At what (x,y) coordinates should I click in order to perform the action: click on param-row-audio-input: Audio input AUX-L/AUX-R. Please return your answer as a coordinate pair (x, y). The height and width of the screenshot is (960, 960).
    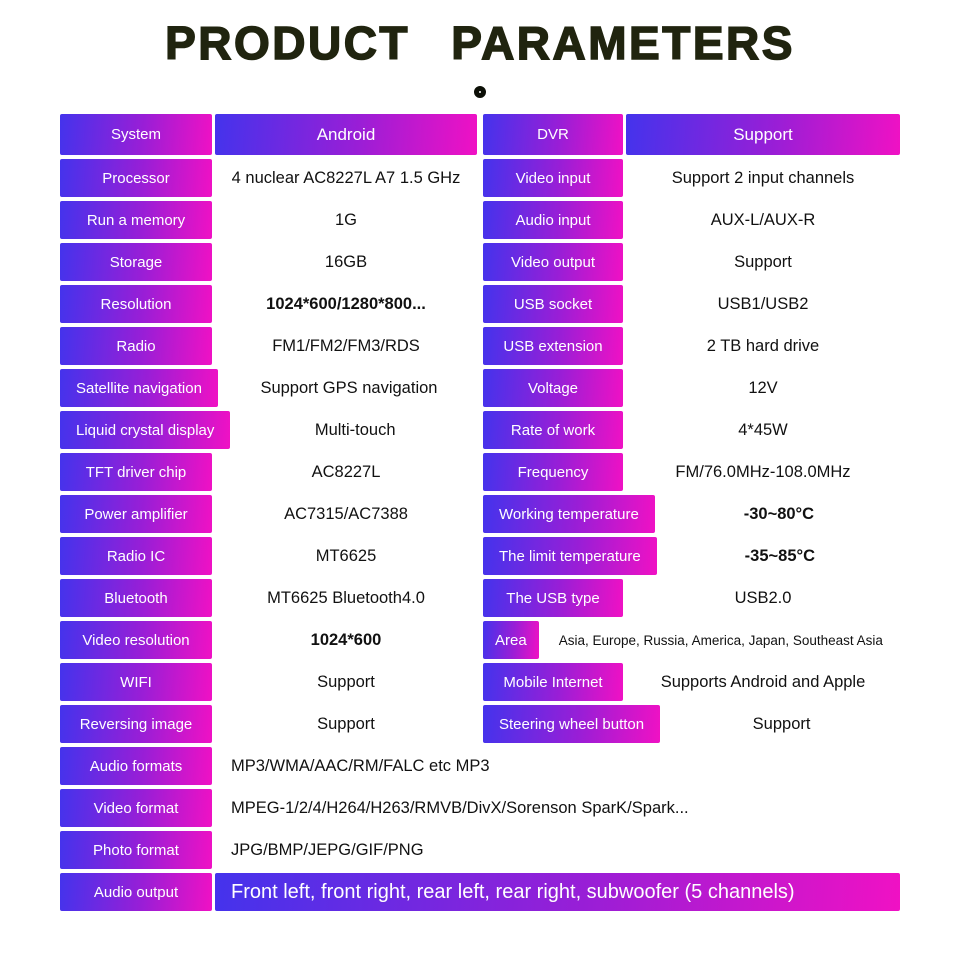
    Looking at the image, I should click on (691, 220).